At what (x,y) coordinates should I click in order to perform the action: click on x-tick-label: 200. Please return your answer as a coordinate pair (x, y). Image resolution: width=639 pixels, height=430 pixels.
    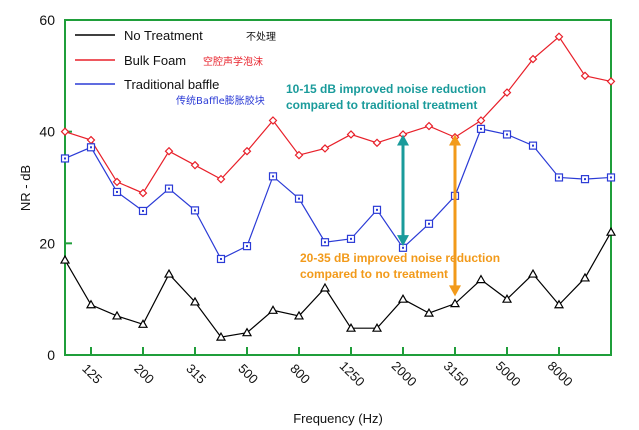
    Looking at the image, I should click on (144, 374).